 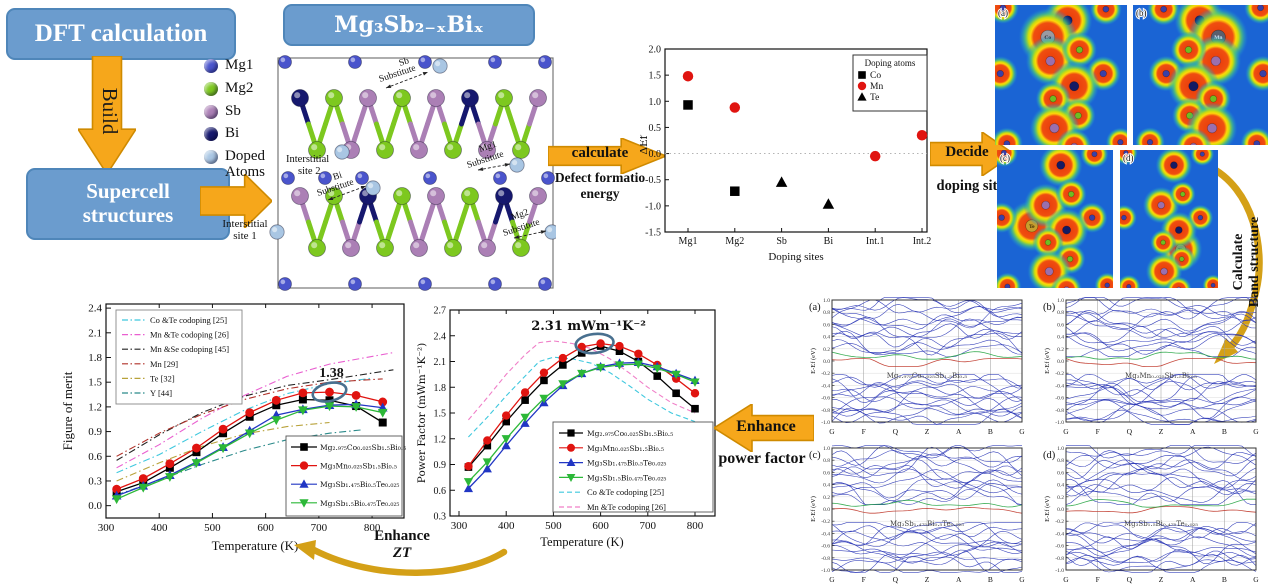 I want to click on calculate-sublabel-line2: energy, so click(x=600, y=193).